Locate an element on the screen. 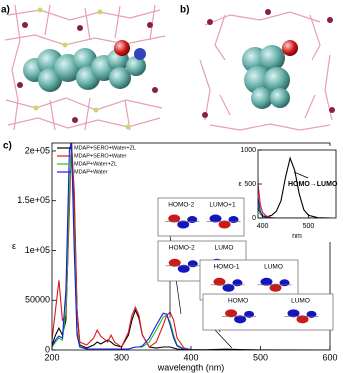  panel-label: a) is located at coordinates (5, 10).